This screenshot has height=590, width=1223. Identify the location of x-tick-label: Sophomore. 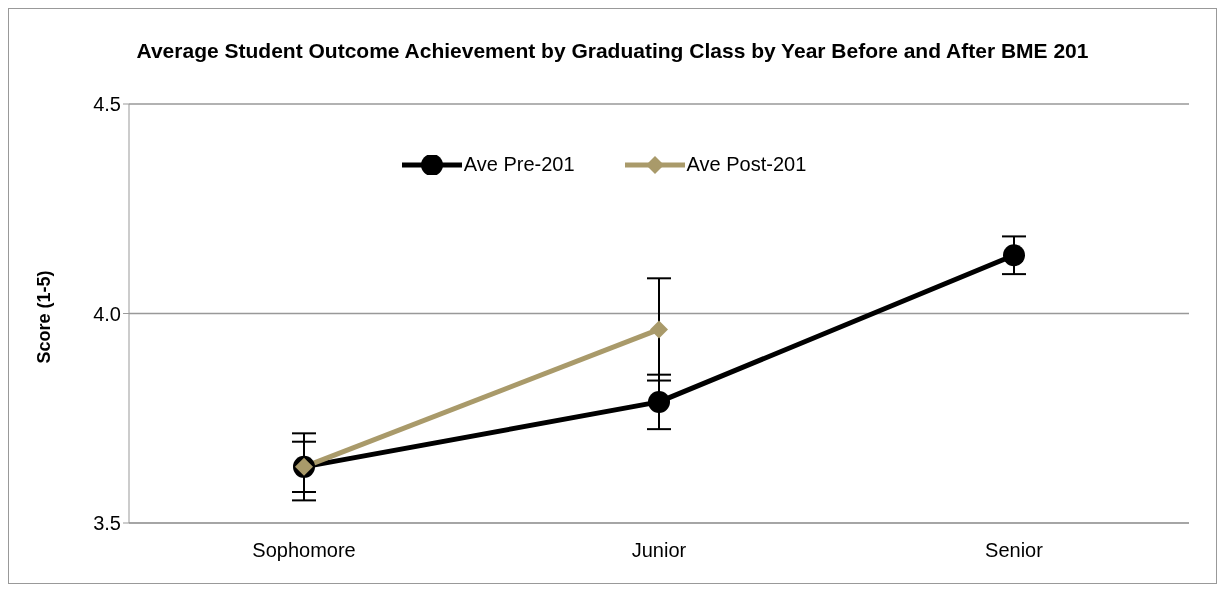
(304, 550).